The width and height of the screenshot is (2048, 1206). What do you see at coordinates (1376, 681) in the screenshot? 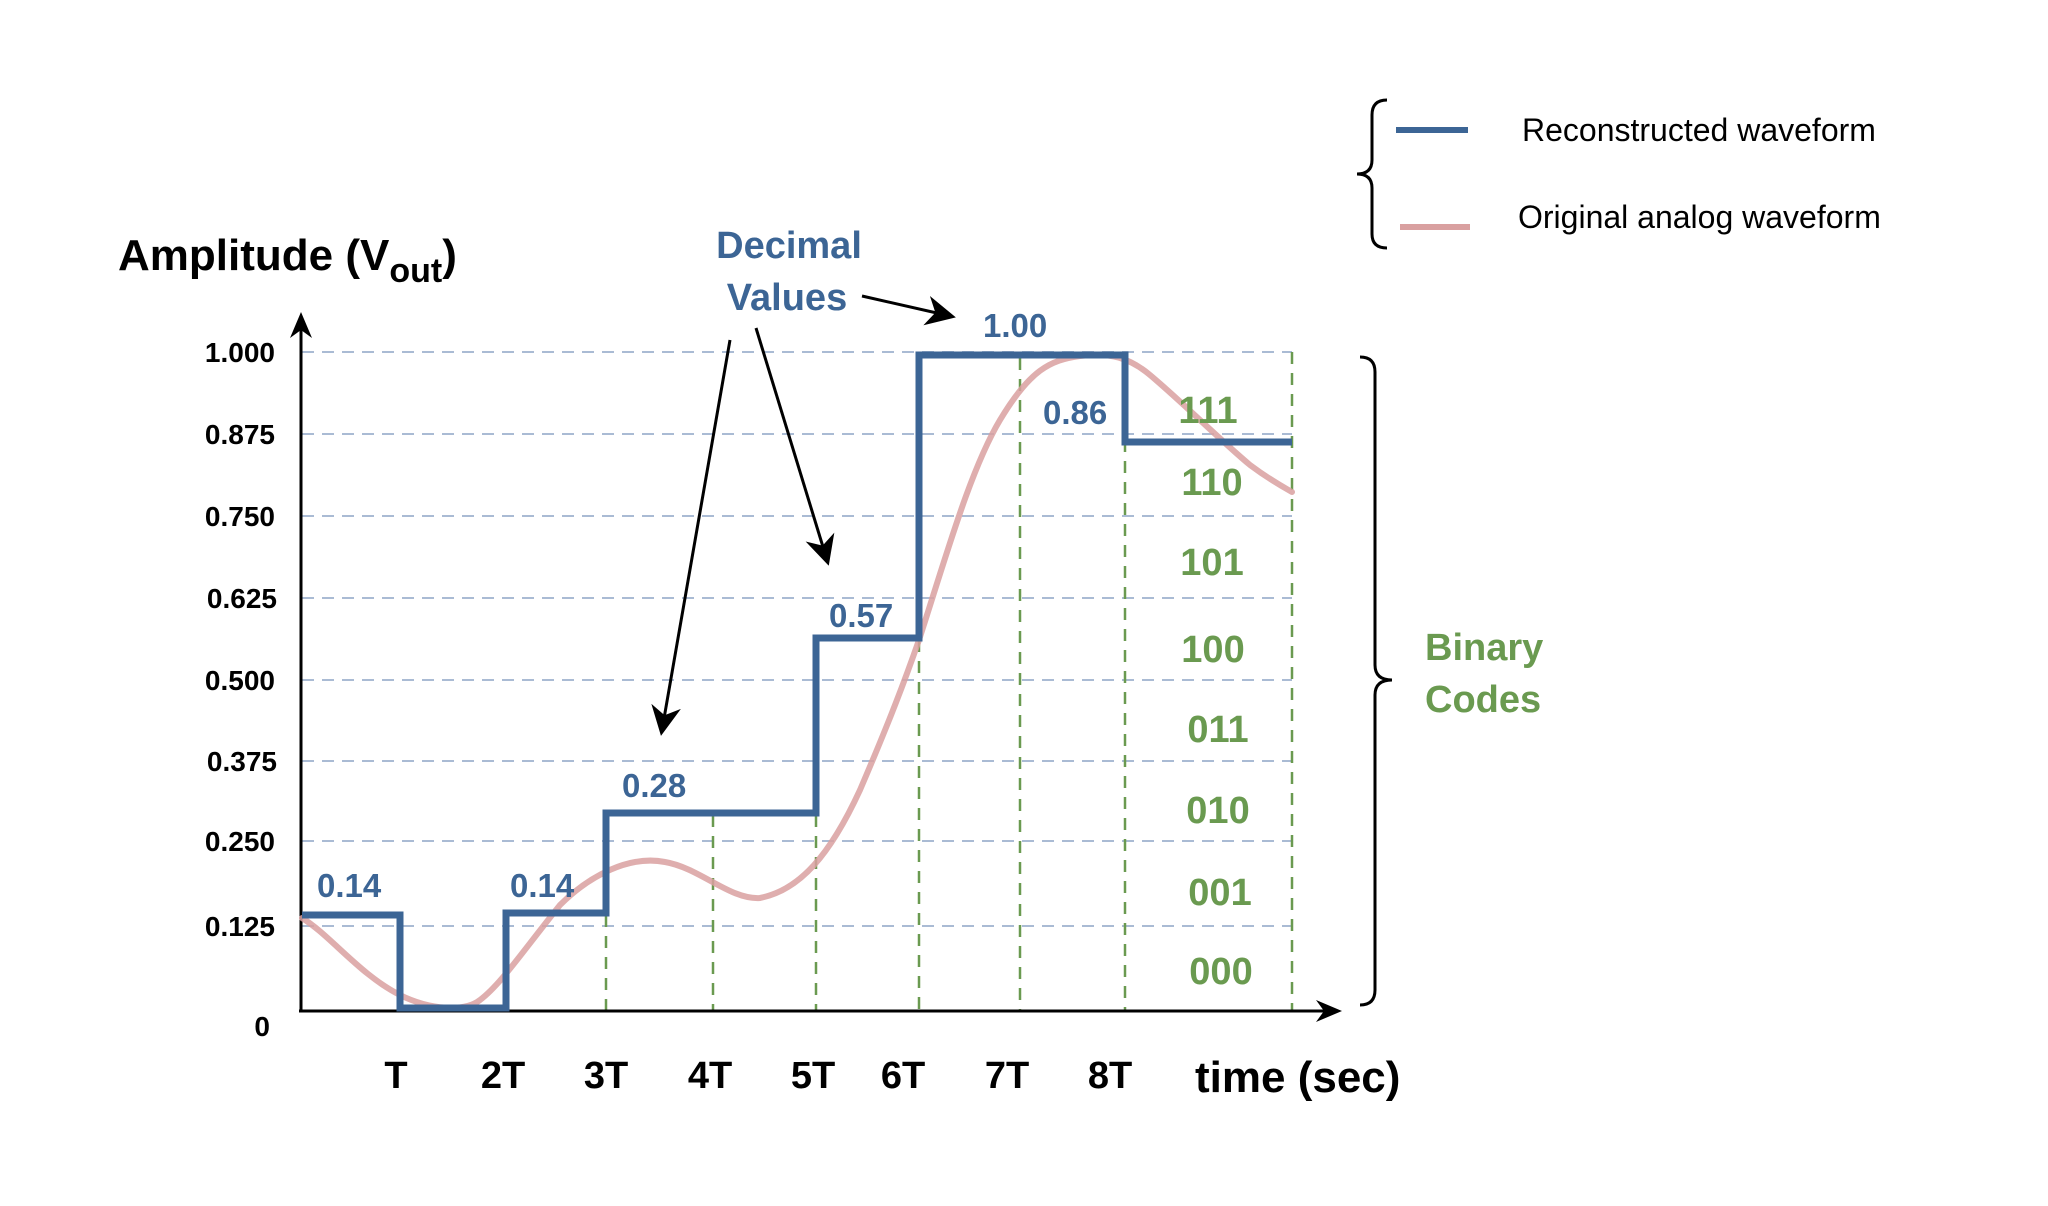
I see `binary-codes-brace-icon` at bounding box center [1376, 681].